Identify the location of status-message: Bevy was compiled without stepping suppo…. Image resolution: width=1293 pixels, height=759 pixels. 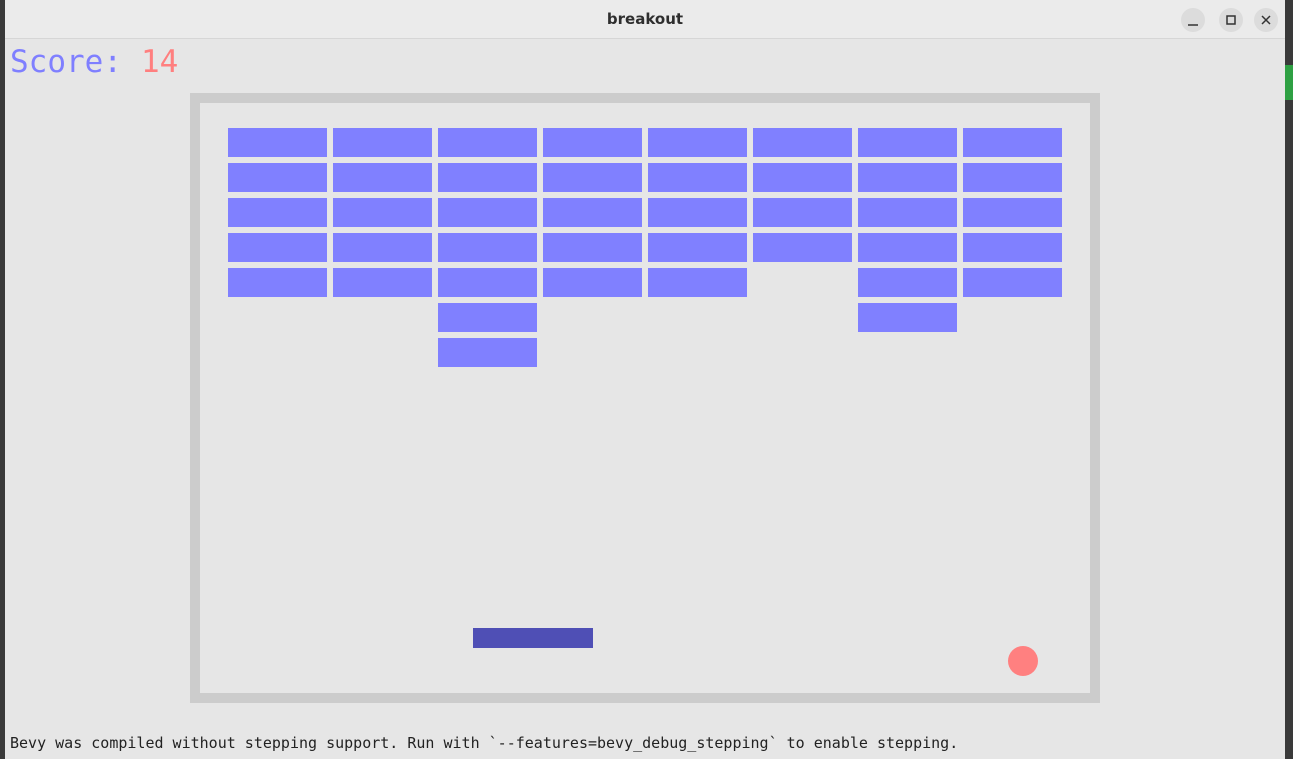
(484, 743).